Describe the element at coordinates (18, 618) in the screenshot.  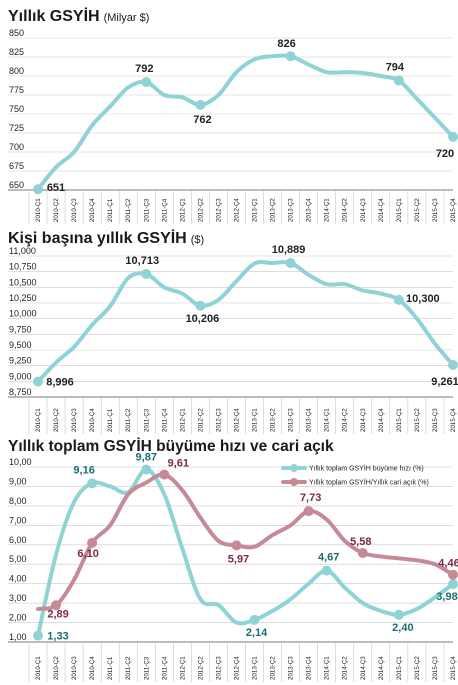
I see `y-tick-label: 2,00` at that location.